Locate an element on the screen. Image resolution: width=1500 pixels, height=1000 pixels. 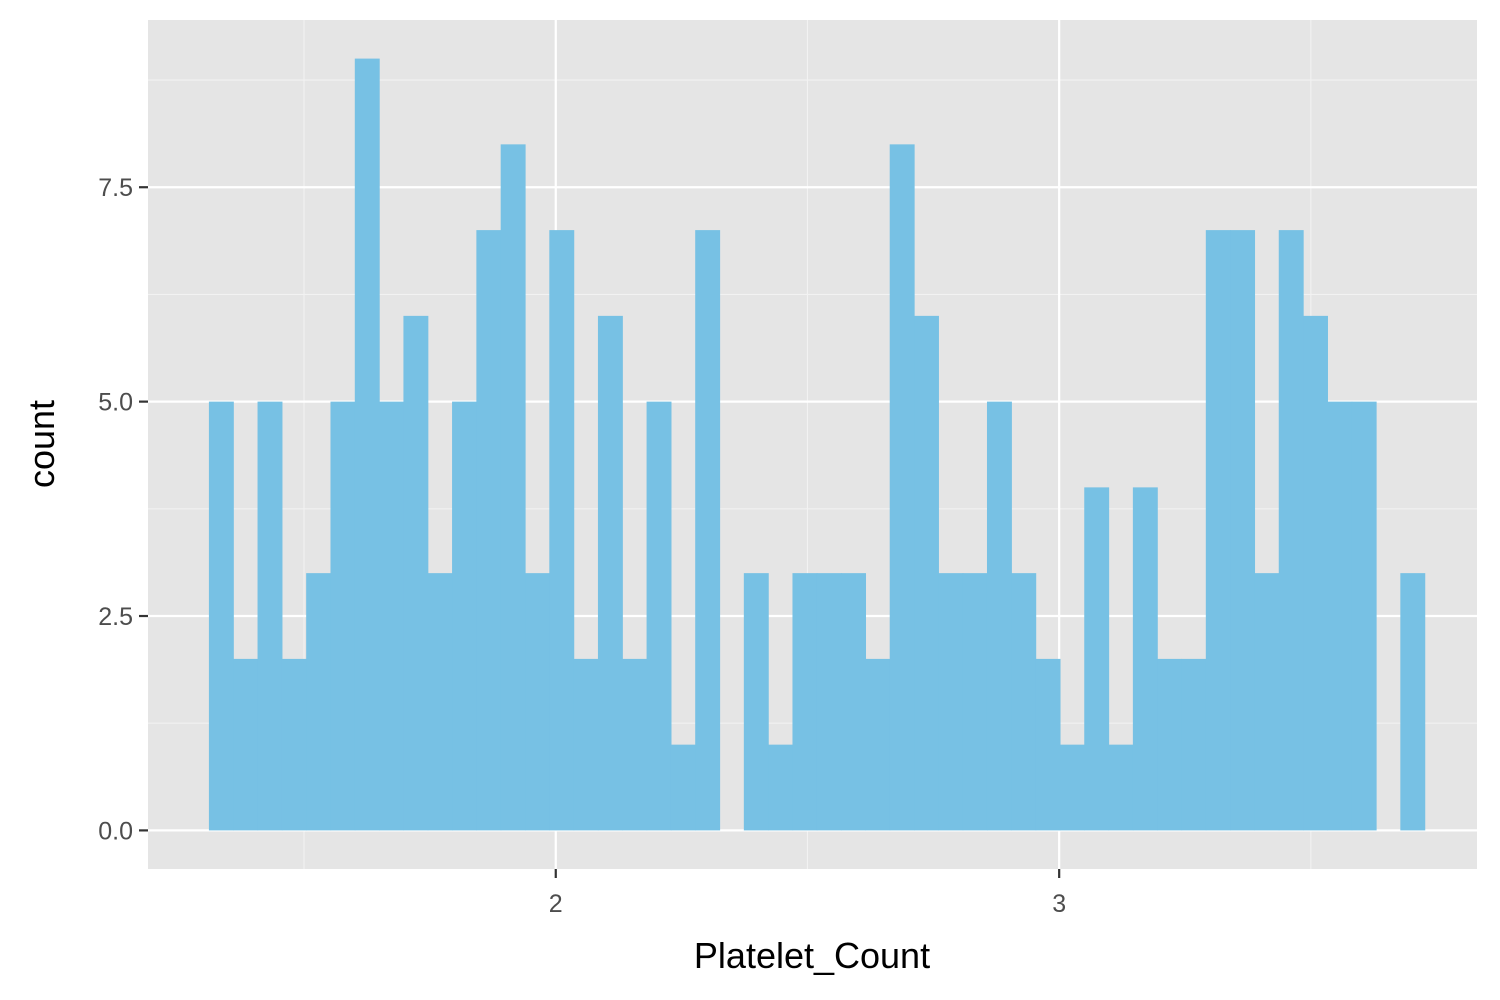
x-tick-label: 2 is located at coordinates (556, 904).